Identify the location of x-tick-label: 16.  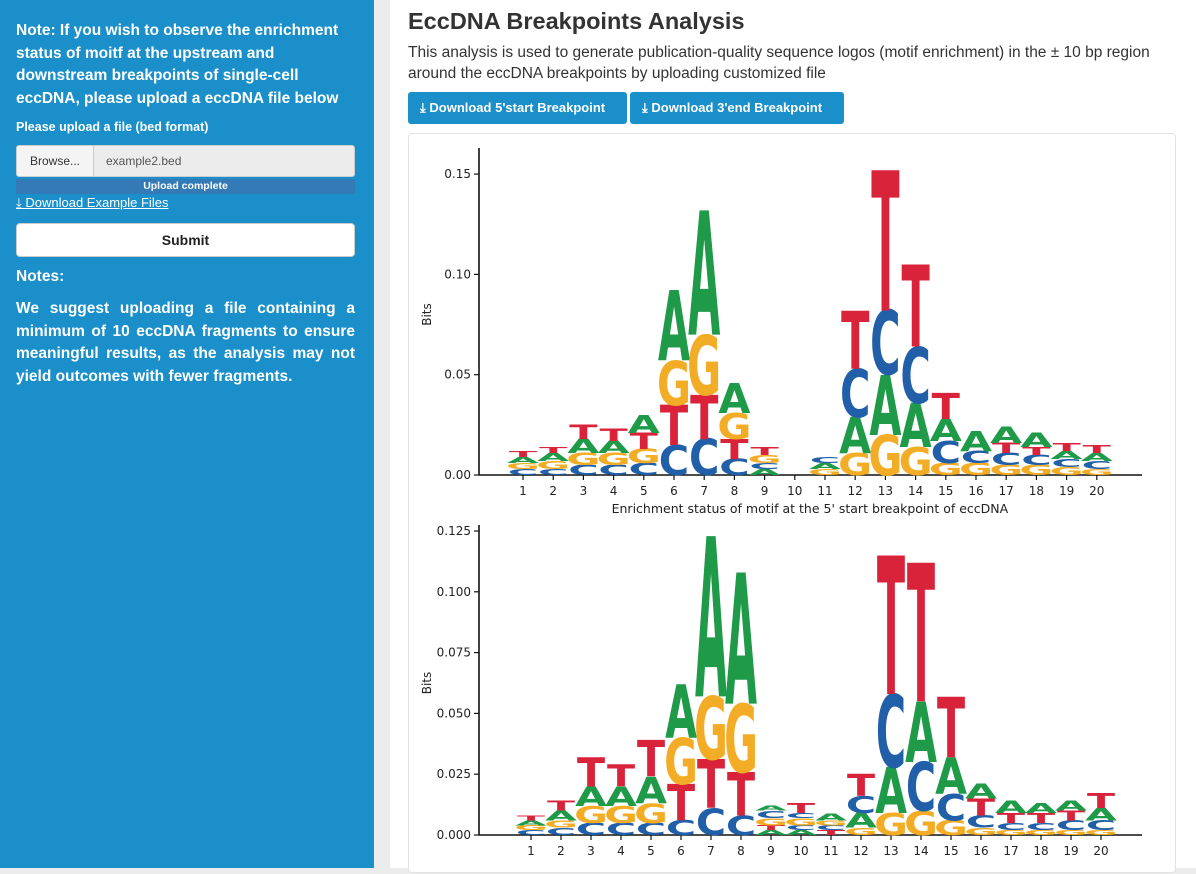
(975, 491).